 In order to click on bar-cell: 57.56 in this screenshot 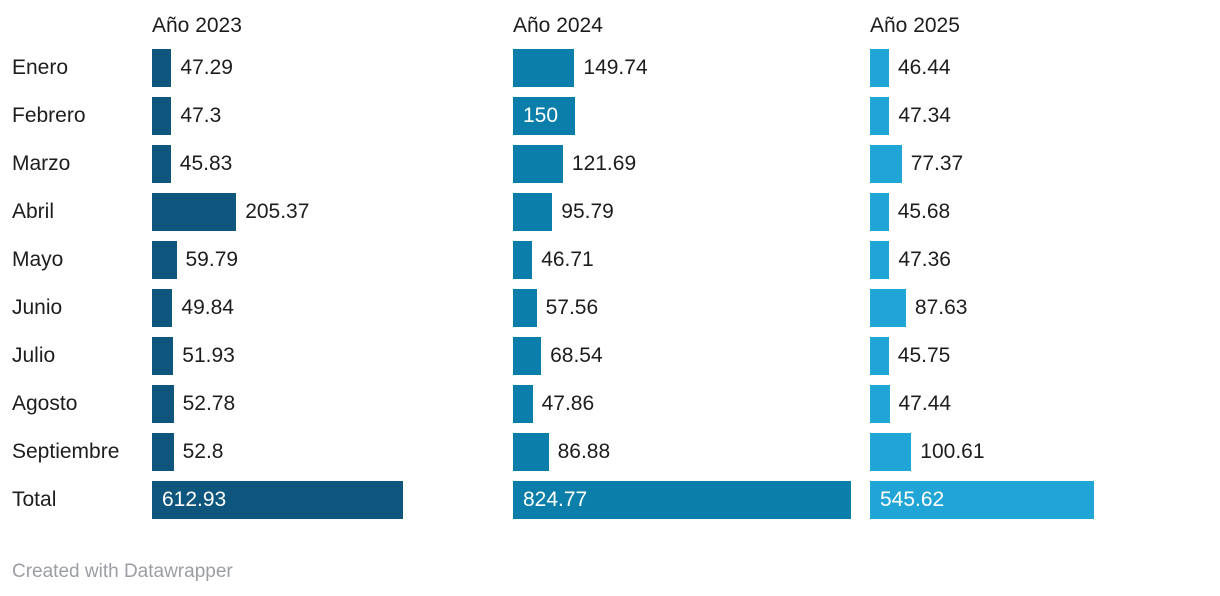, I will do `click(555, 308)`.